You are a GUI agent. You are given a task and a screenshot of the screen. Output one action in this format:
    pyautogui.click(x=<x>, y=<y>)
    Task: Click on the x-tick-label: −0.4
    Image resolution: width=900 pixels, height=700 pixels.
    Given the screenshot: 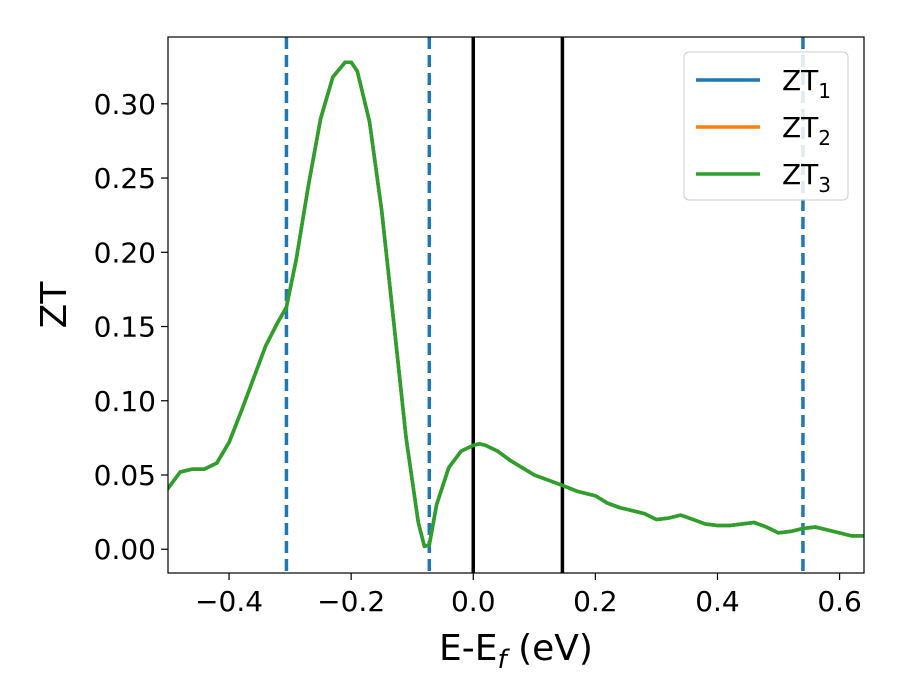 What is the action you would take?
    pyautogui.click(x=229, y=601)
    